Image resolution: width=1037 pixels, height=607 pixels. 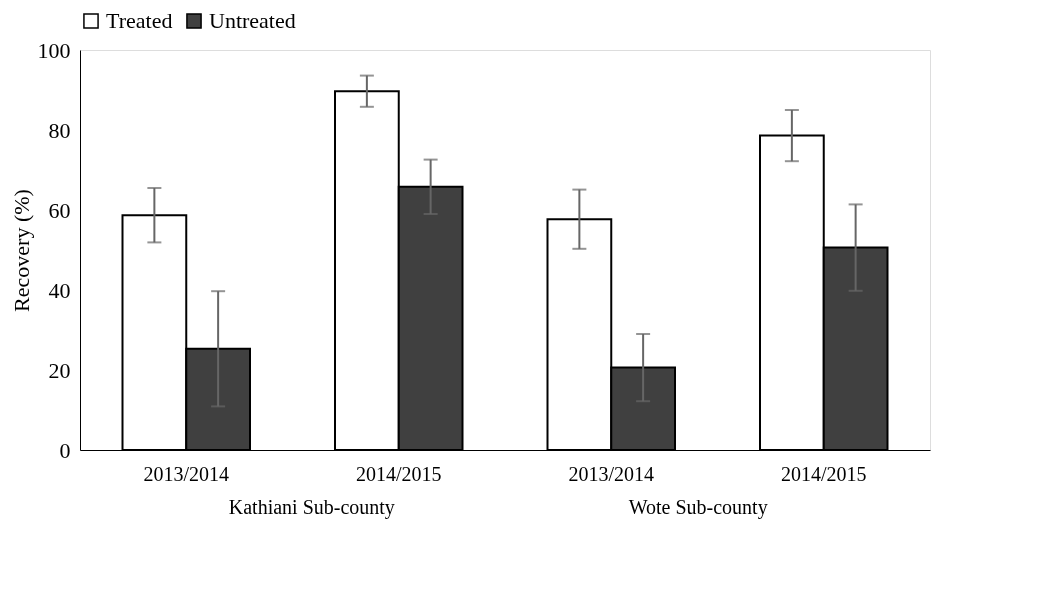 What do you see at coordinates (311, 507) in the screenshot?
I see `text: Kathiani Sub-county` at bounding box center [311, 507].